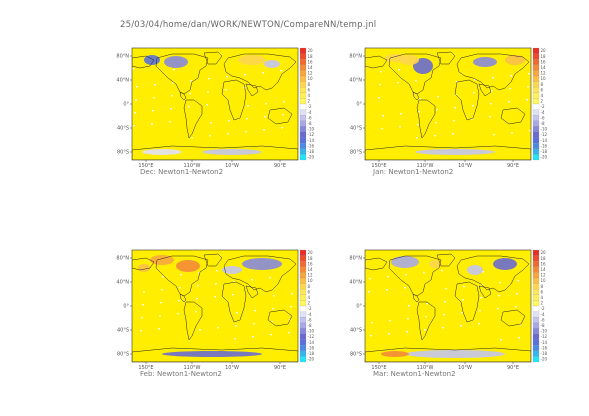 Image resolution: width=589 pixels, height=416 pixels. What do you see at coordinates (544, 359) in the screenshot?
I see `colorbar-label: -20` at bounding box center [544, 359].